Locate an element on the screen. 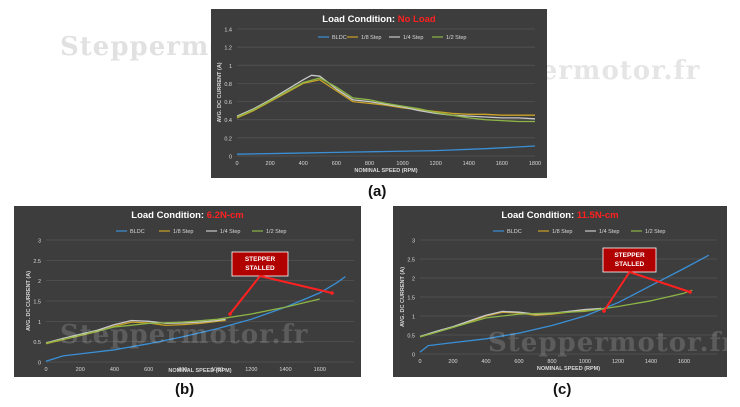  legend-label: 1/2 Step is located at coordinates (456, 38).